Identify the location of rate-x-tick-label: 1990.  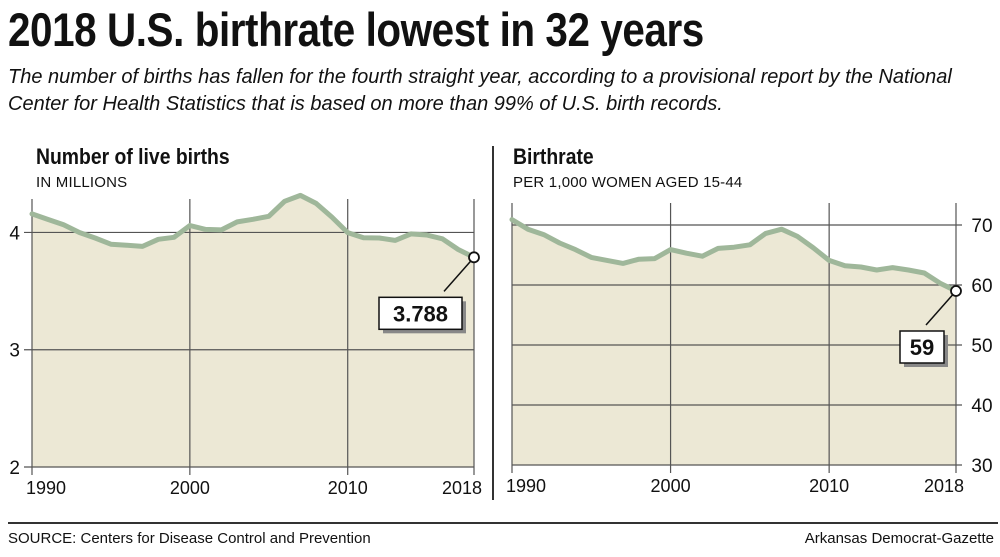
(526, 486).